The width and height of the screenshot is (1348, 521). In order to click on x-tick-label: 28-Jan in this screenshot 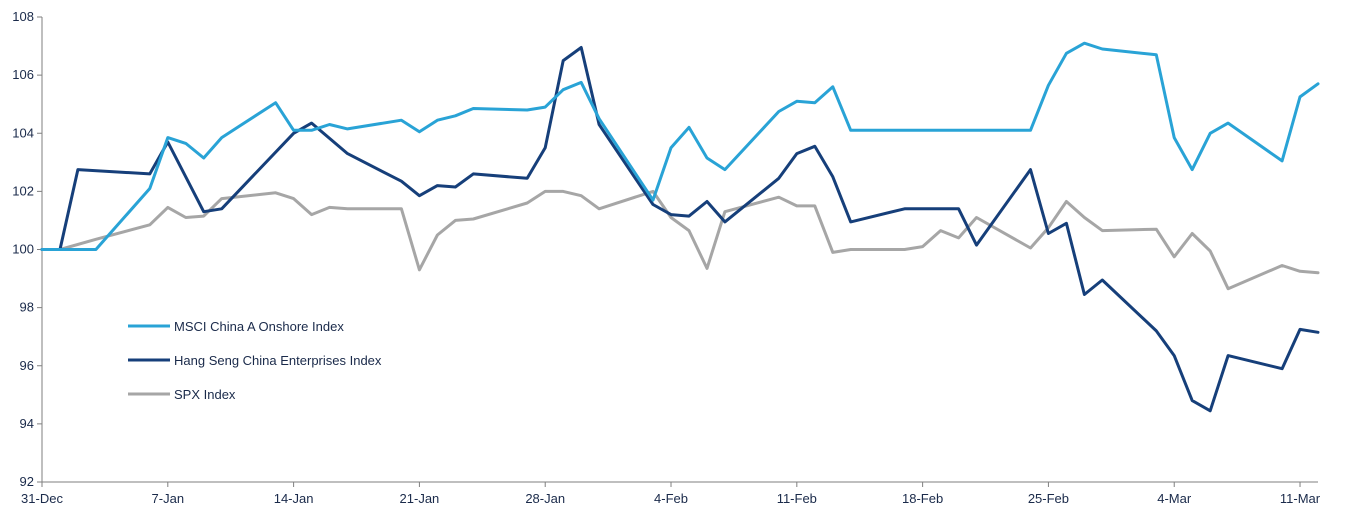, I will do `click(545, 498)`.